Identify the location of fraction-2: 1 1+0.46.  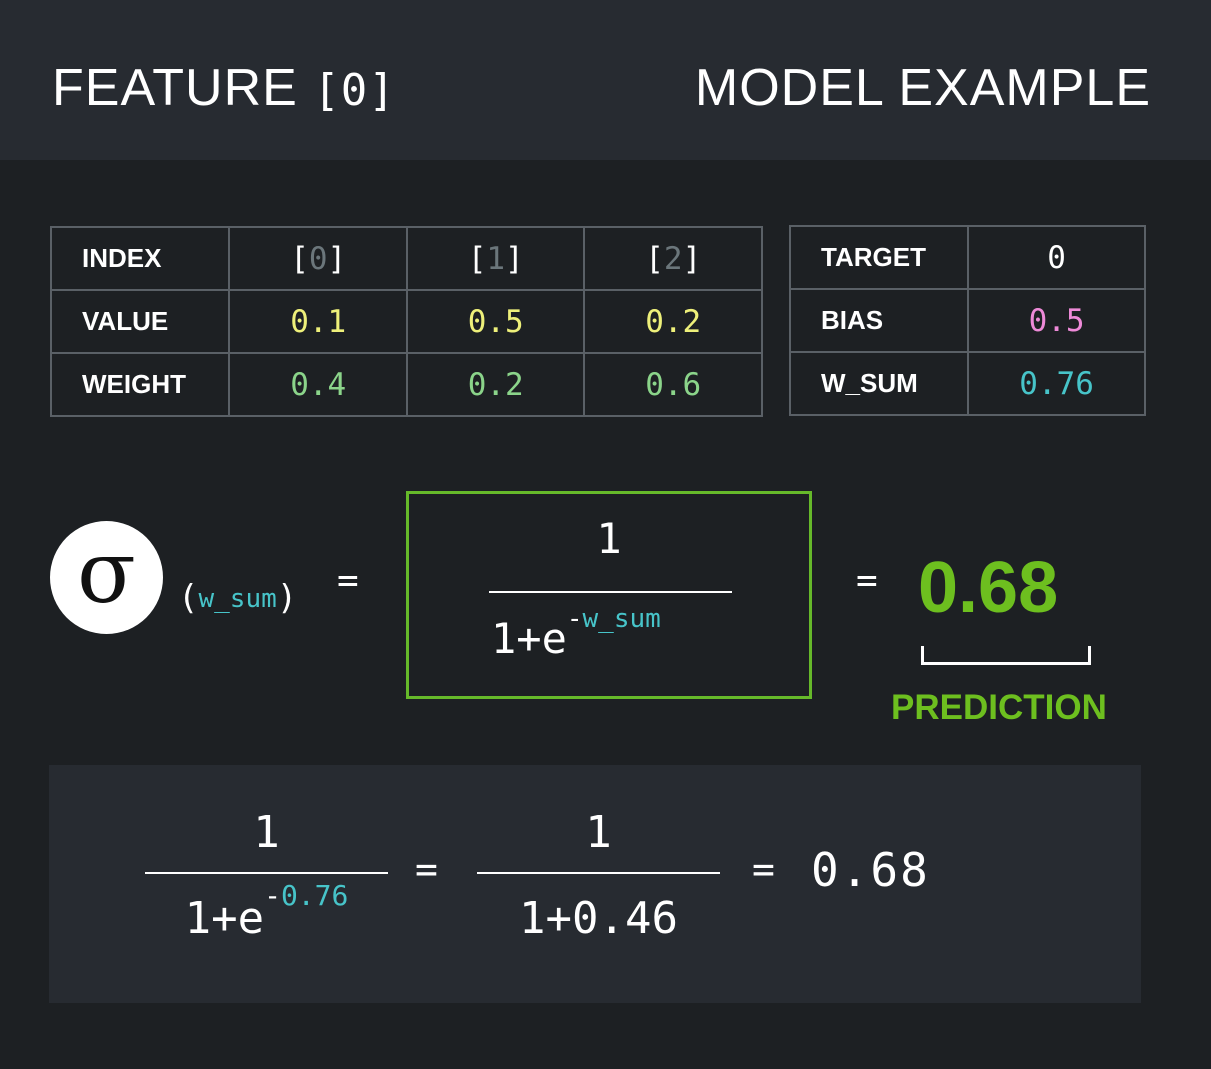
(598, 884).